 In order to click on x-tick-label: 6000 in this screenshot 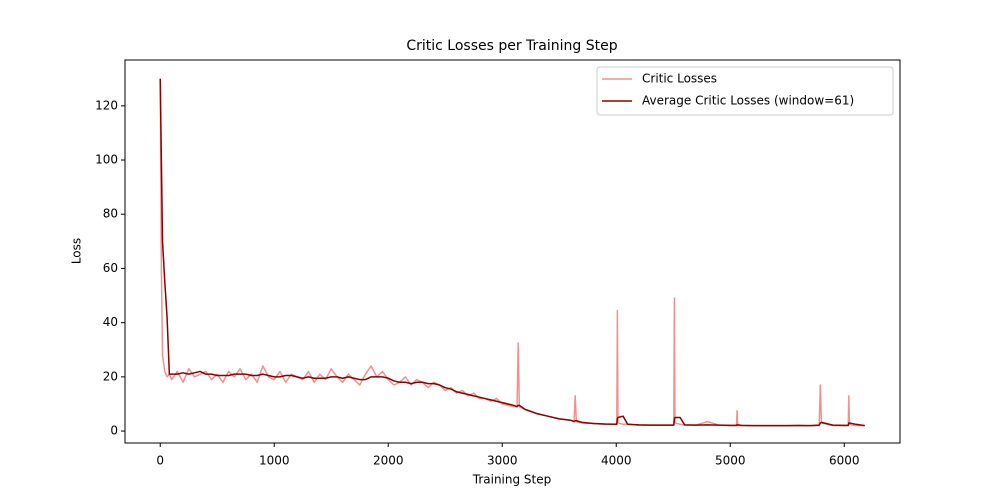, I will do `click(844, 461)`.